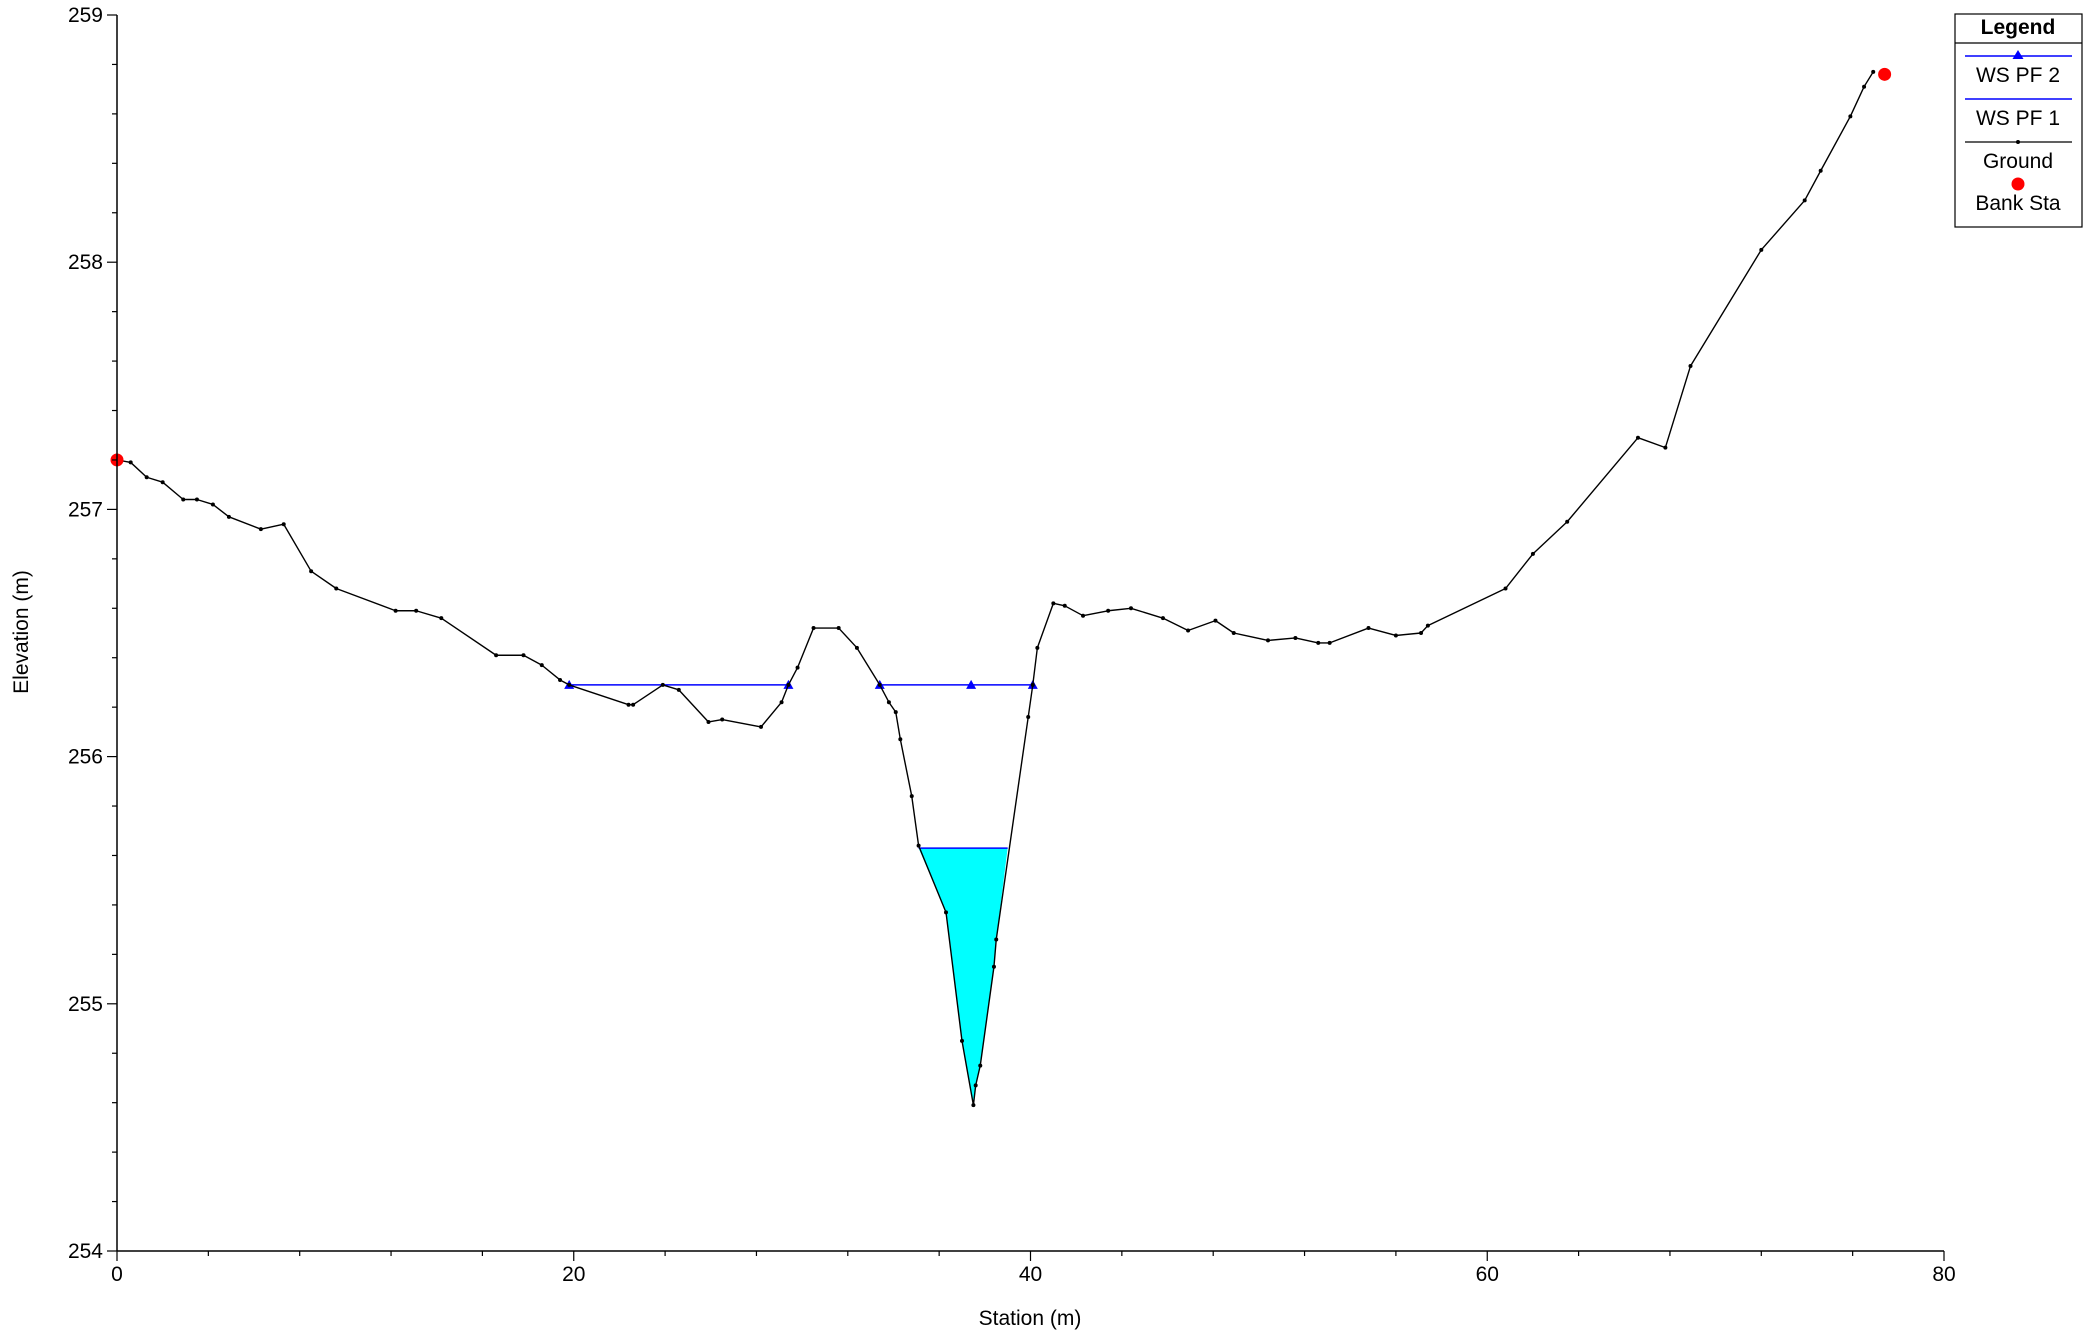  Describe the element at coordinates (85, 509) in the screenshot. I see `y-tick-label: 257` at that location.